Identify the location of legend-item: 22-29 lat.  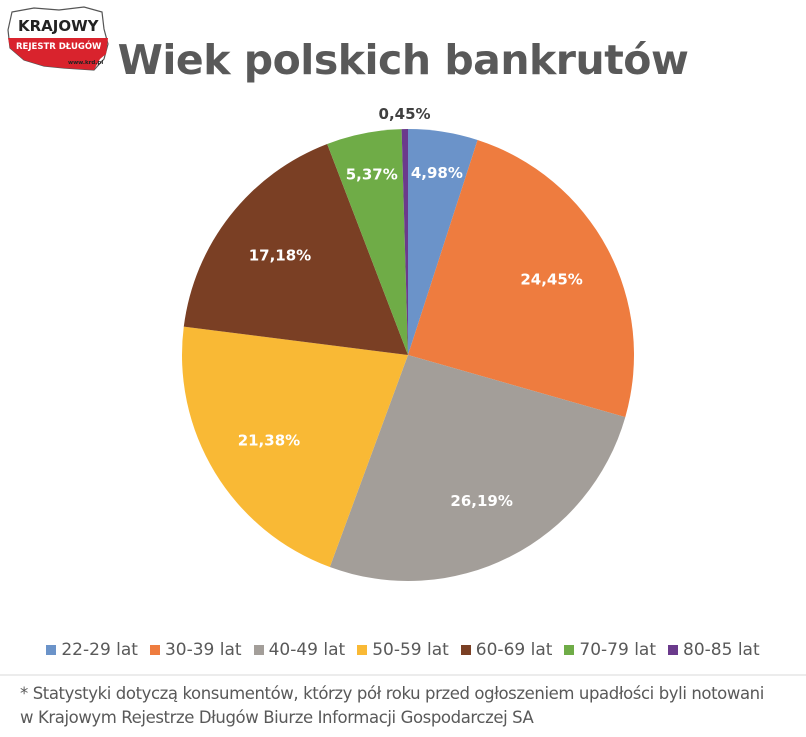
(92, 650).